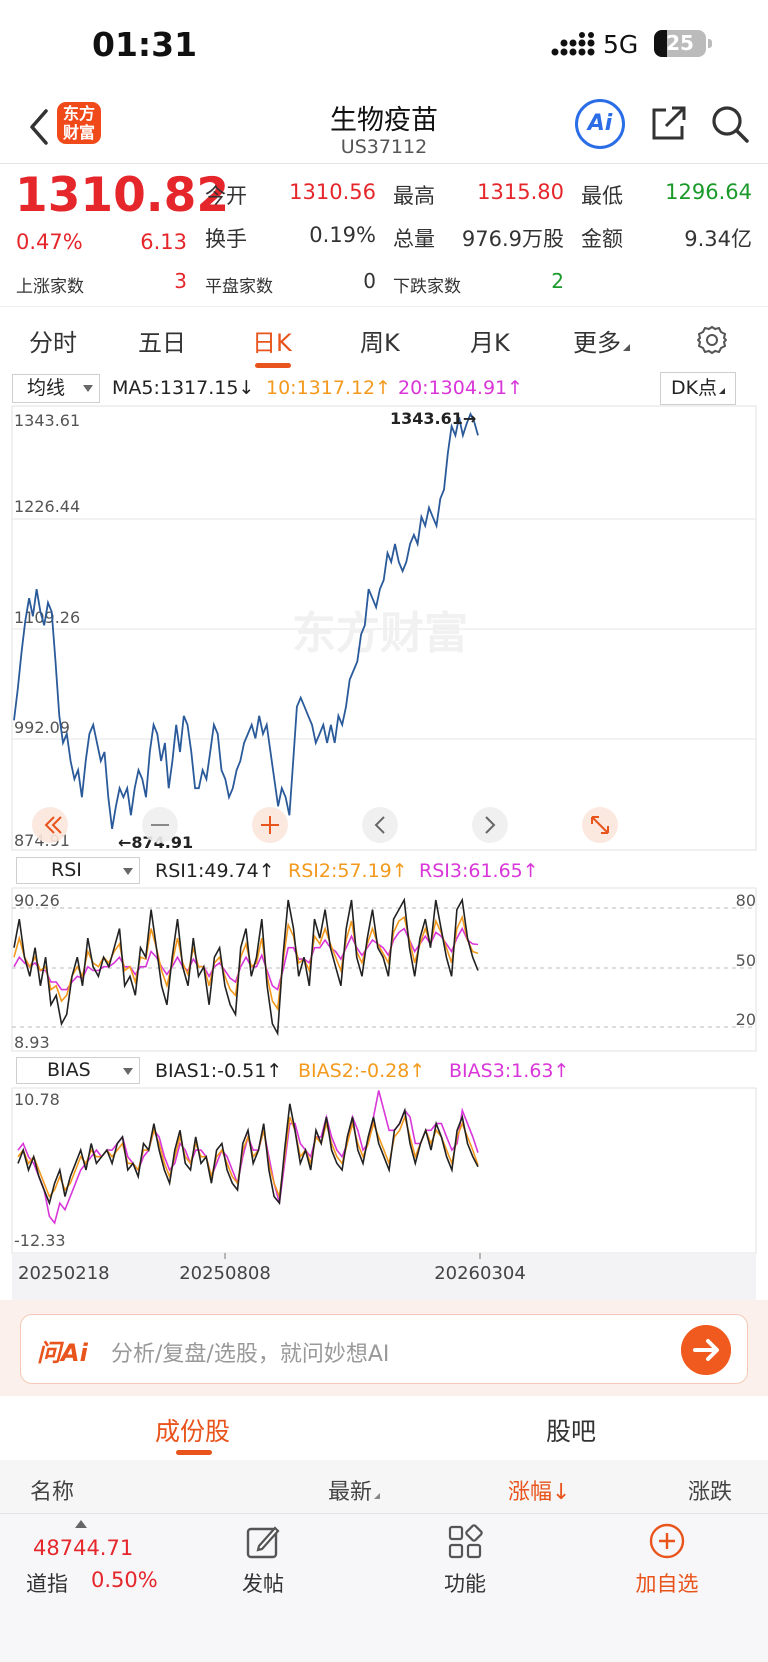  What do you see at coordinates (83, 1548) in the screenshot?
I see `index-value: 48744.71` at bounding box center [83, 1548].